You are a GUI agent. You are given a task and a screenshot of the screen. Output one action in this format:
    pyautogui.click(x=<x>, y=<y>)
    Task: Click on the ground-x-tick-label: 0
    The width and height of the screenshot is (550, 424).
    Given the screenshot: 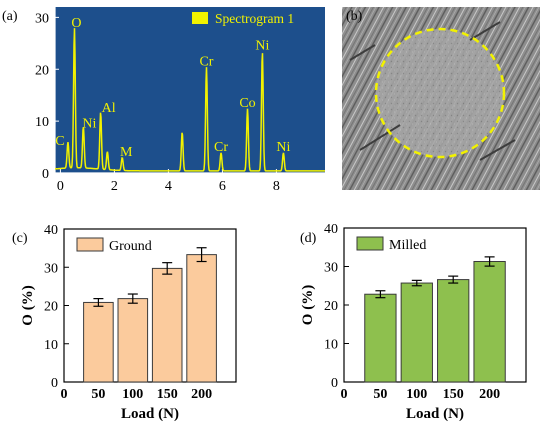 What is the action you would take?
    pyautogui.click(x=64, y=394)
    